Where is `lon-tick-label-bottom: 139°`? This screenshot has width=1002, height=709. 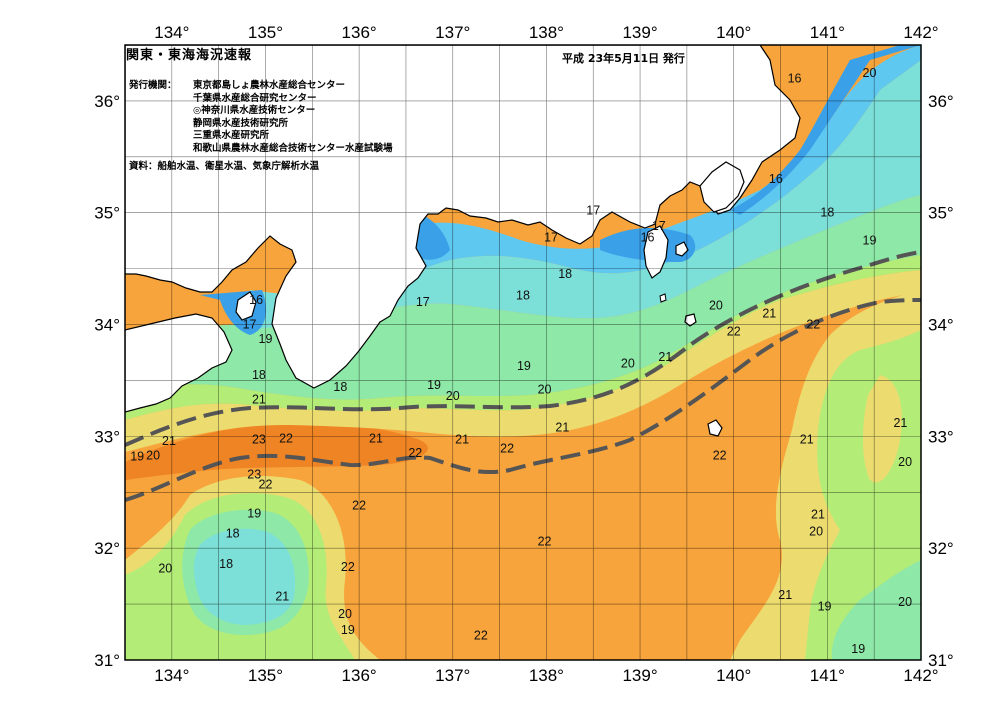 lon-tick-label-bottom: 139° is located at coordinates (639, 675).